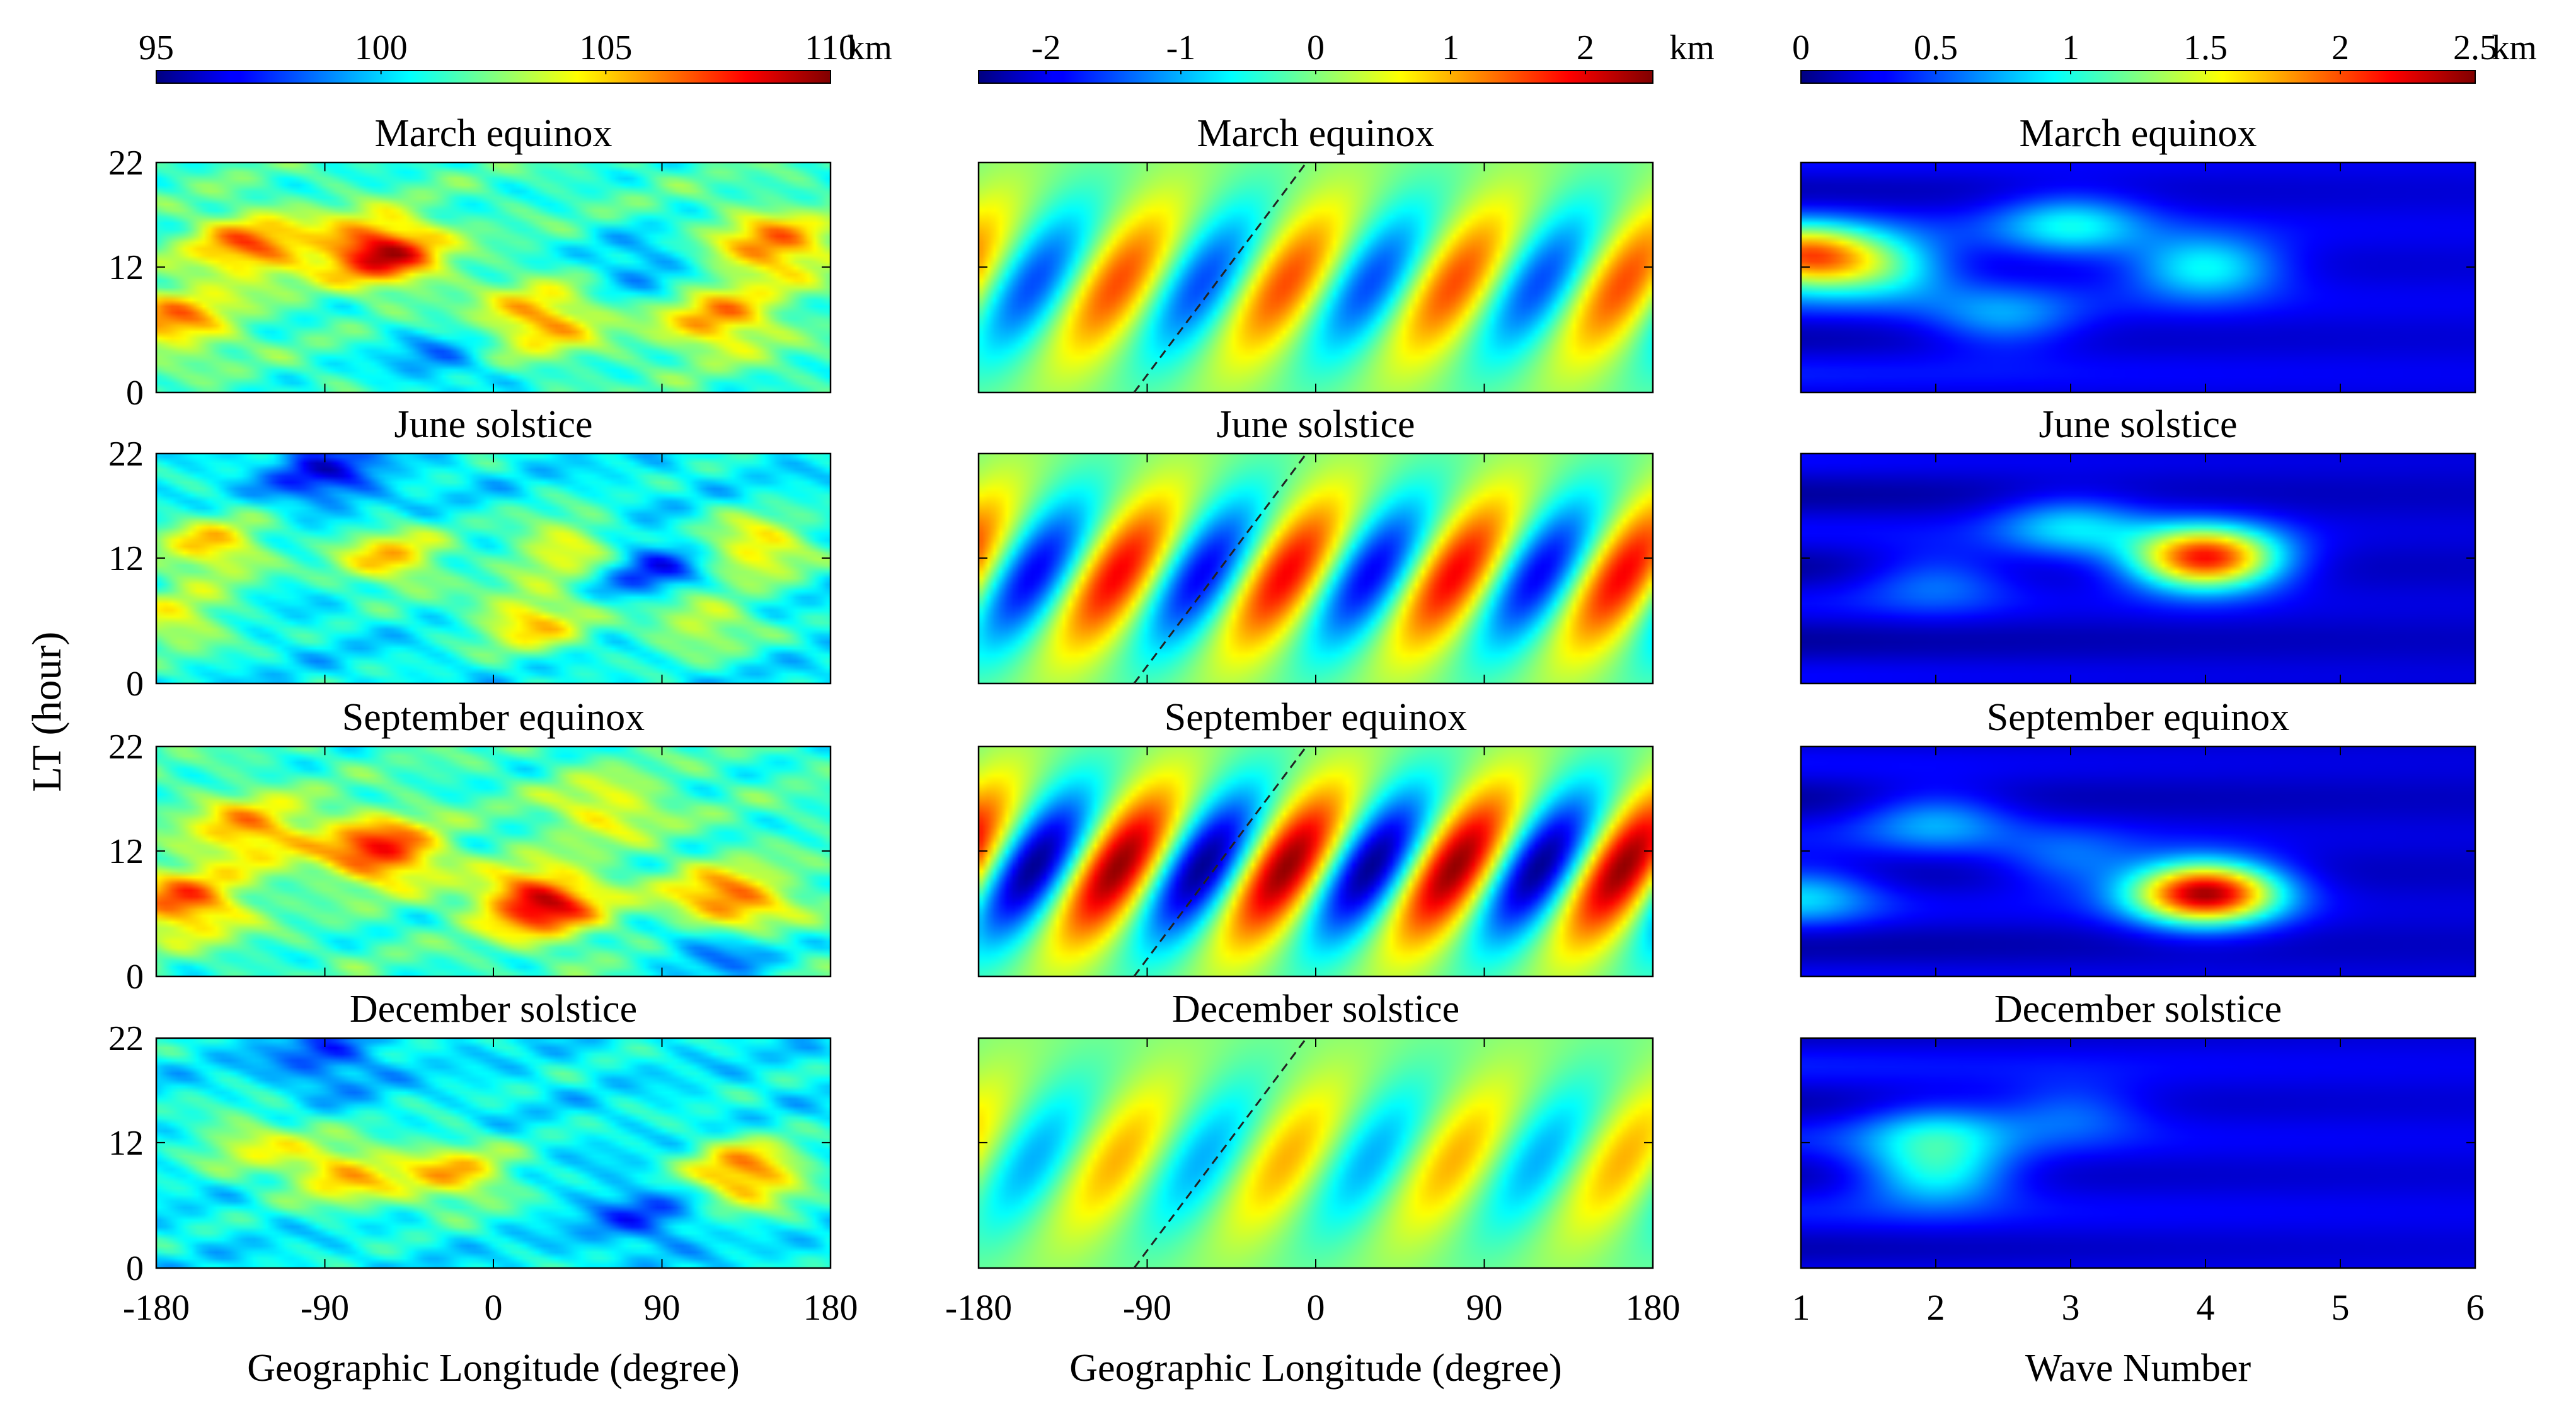  Describe the element at coordinates (1801, 1307) in the screenshot. I see `x-tick-label: 1` at that location.